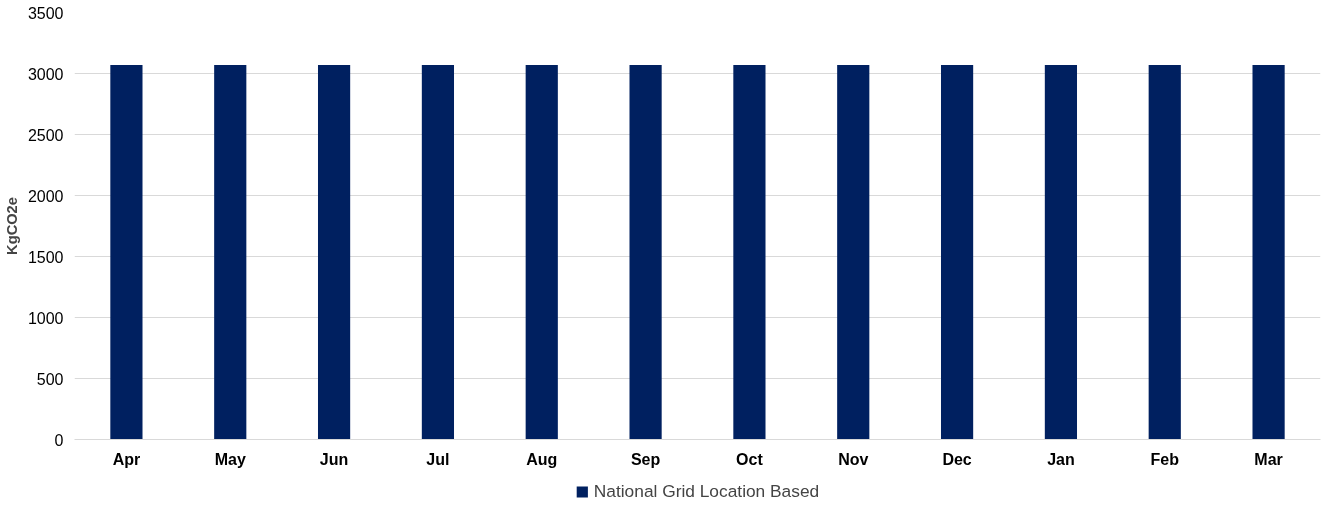 This screenshot has width=1338, height=521. Describe the element at coordinates (59, 440) in the screenshot. I see `y-tick-label: 0` at that location.